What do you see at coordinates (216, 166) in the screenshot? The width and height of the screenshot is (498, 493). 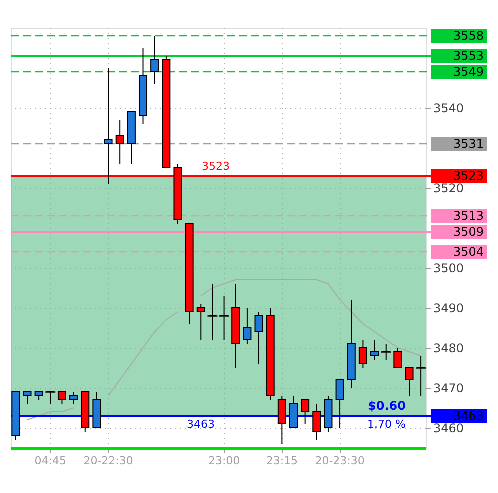 I see `annotation: 3523` at bounding box center [216, 166].